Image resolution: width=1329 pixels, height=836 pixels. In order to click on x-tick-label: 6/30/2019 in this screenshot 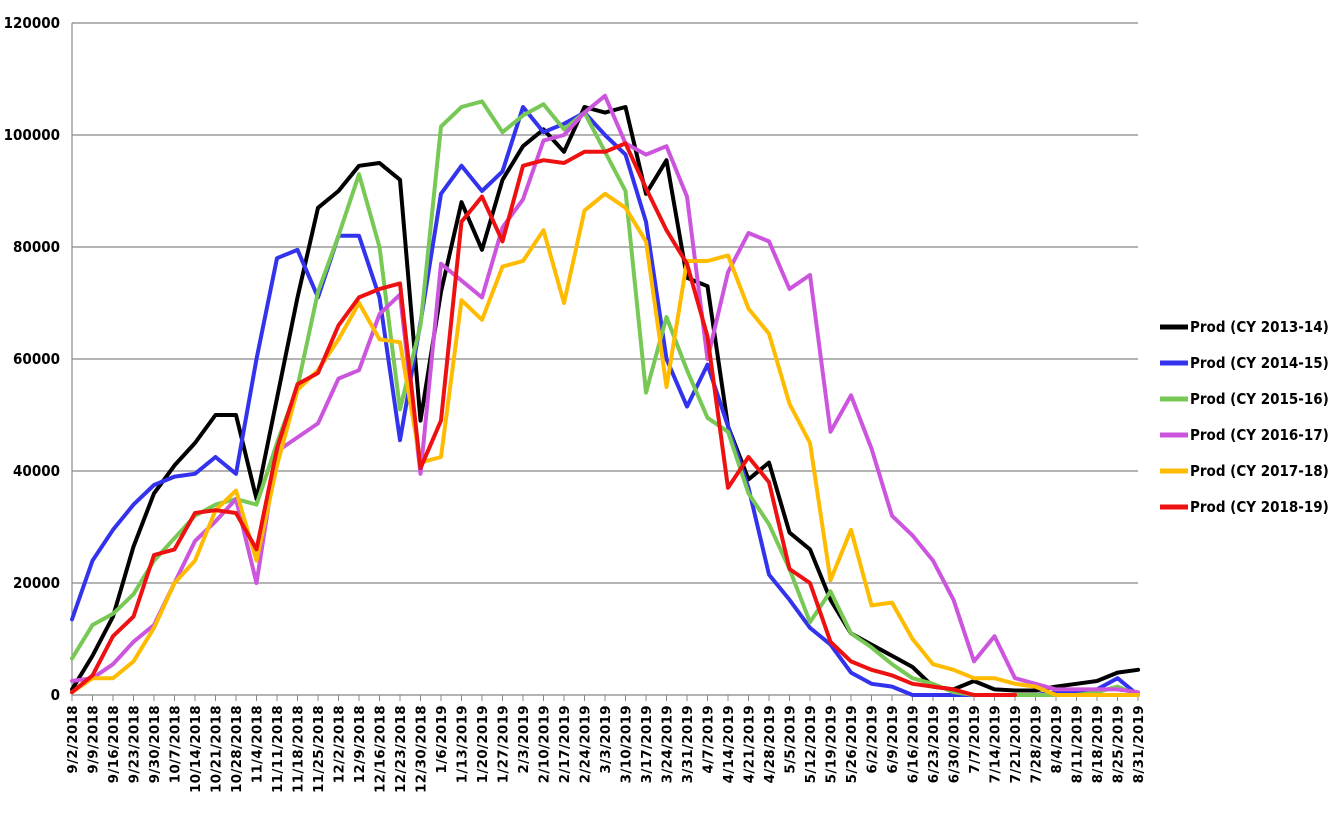, I will do `click(955, 744)`.